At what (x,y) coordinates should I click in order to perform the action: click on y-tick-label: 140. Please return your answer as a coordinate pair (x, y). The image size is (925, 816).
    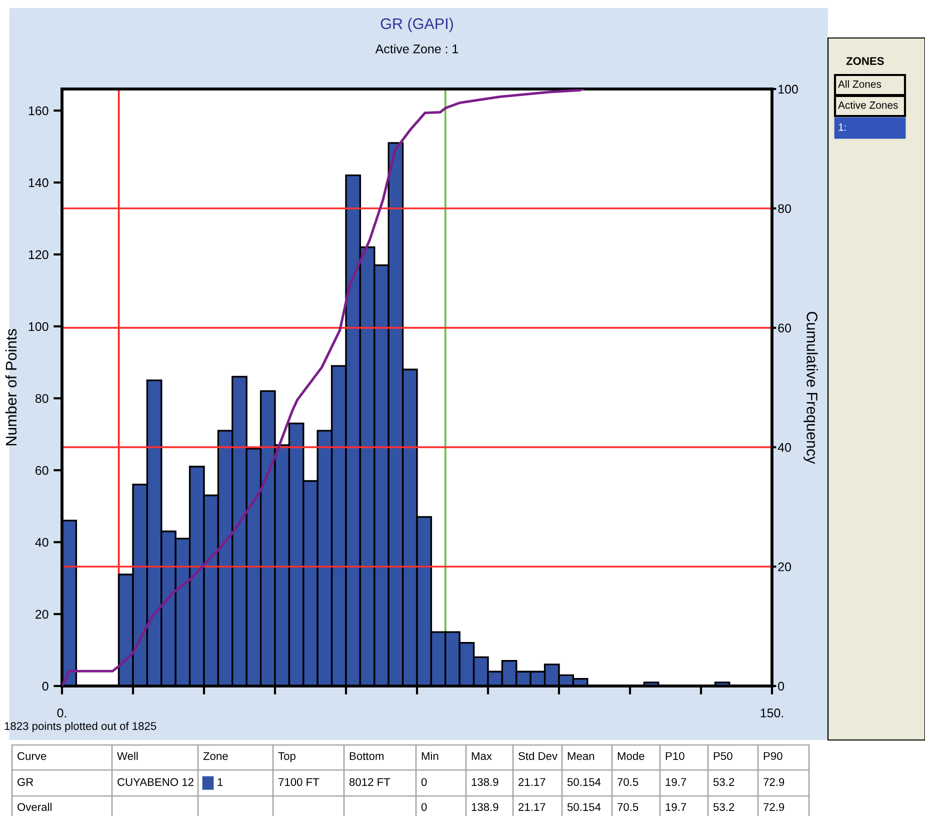
    Looking at the image, I should click on (38, 183).